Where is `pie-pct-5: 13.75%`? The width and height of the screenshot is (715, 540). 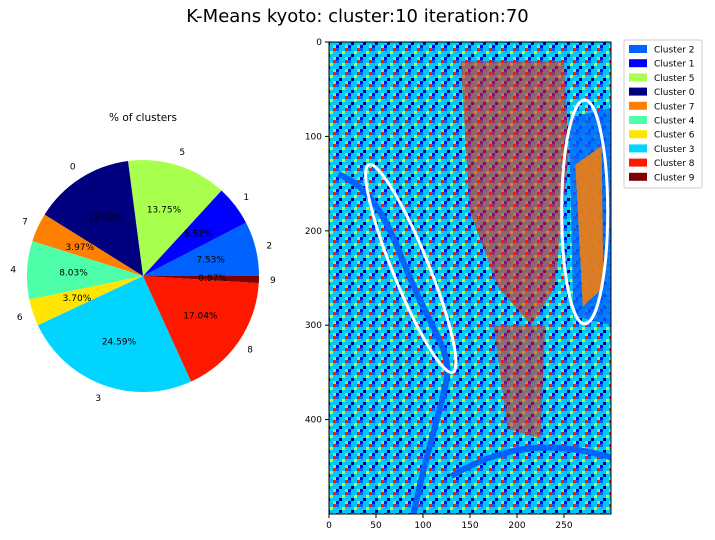 pie-pct-5: 13.75% is located at coordinates (164, 211).